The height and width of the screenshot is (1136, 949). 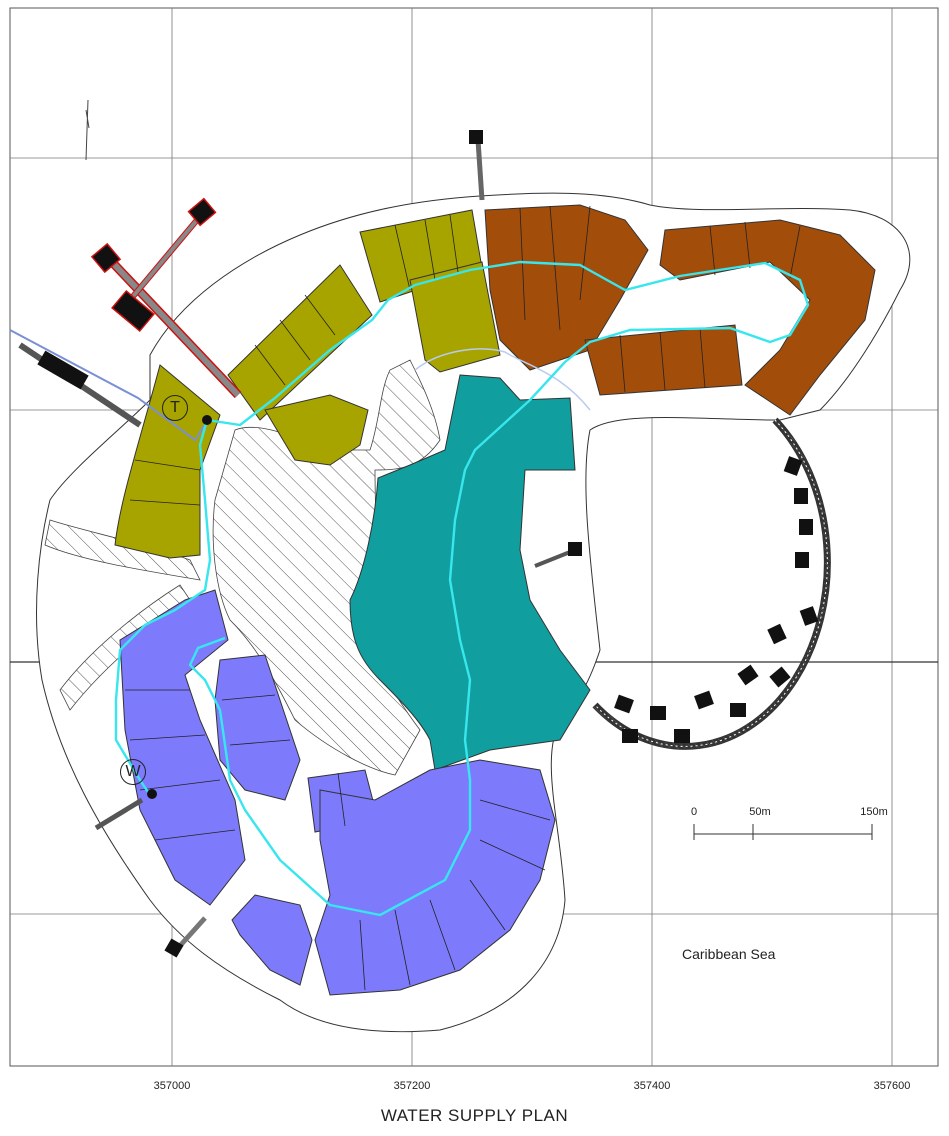 I want to click on purple-block-south, so click(x=272, y=940).